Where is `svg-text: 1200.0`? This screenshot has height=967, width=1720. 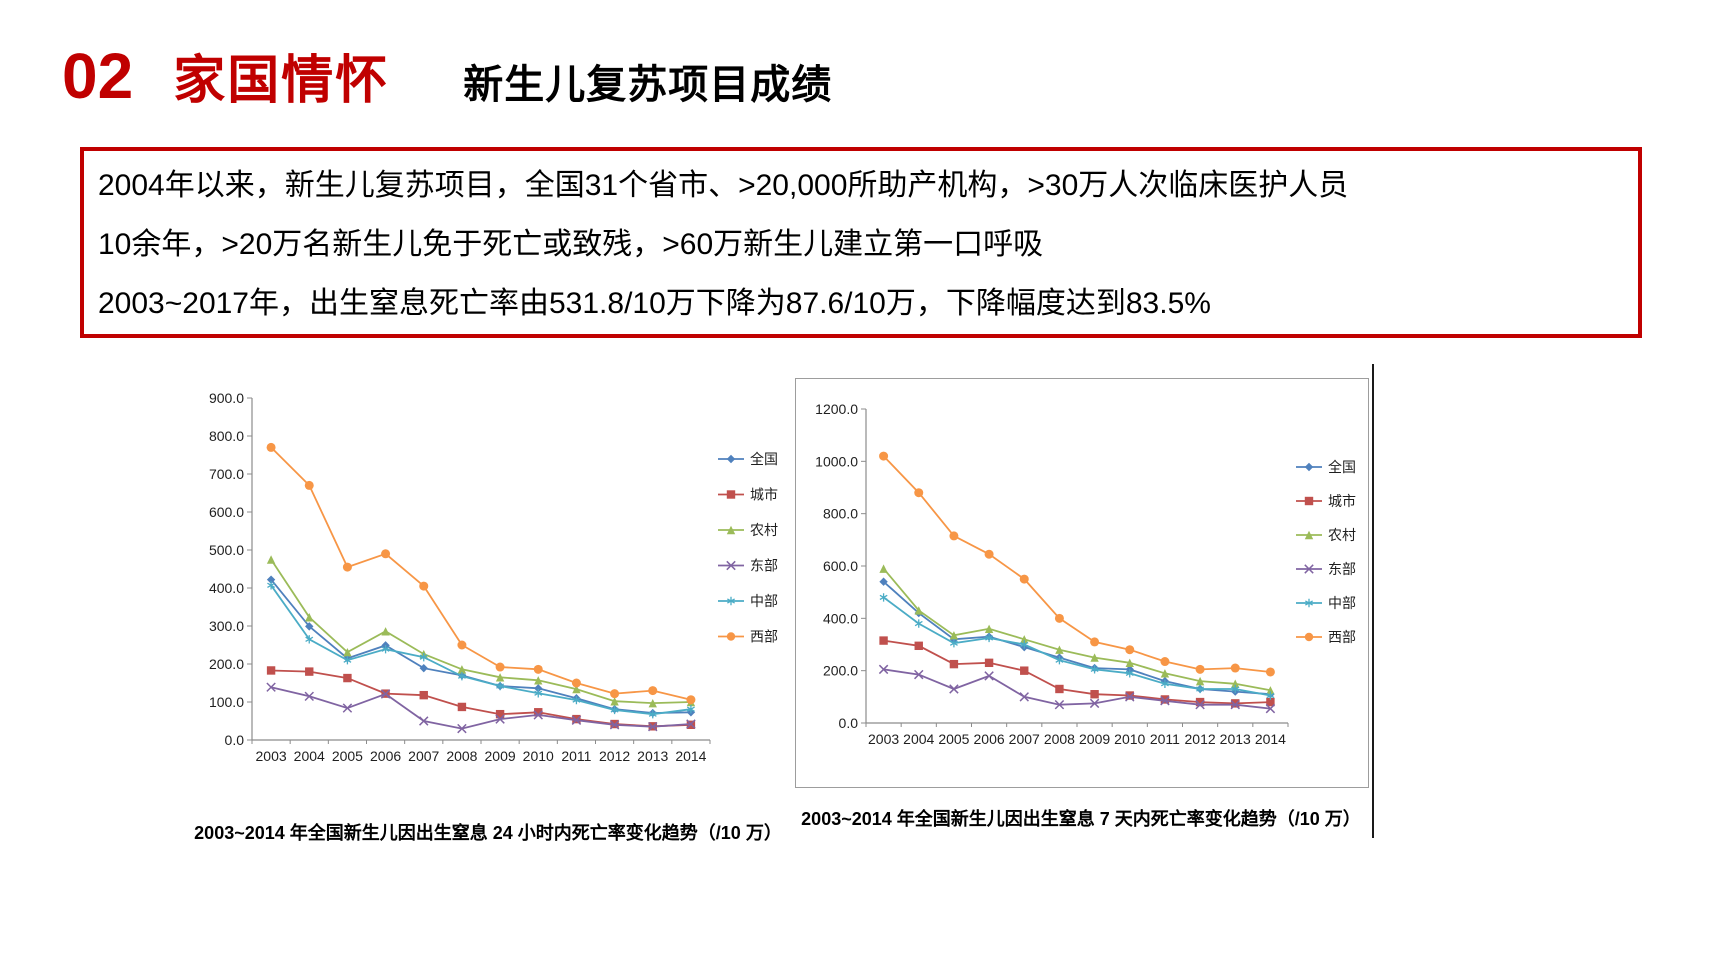 svg-text: 1200.0 is located at coordinates (836, 409).